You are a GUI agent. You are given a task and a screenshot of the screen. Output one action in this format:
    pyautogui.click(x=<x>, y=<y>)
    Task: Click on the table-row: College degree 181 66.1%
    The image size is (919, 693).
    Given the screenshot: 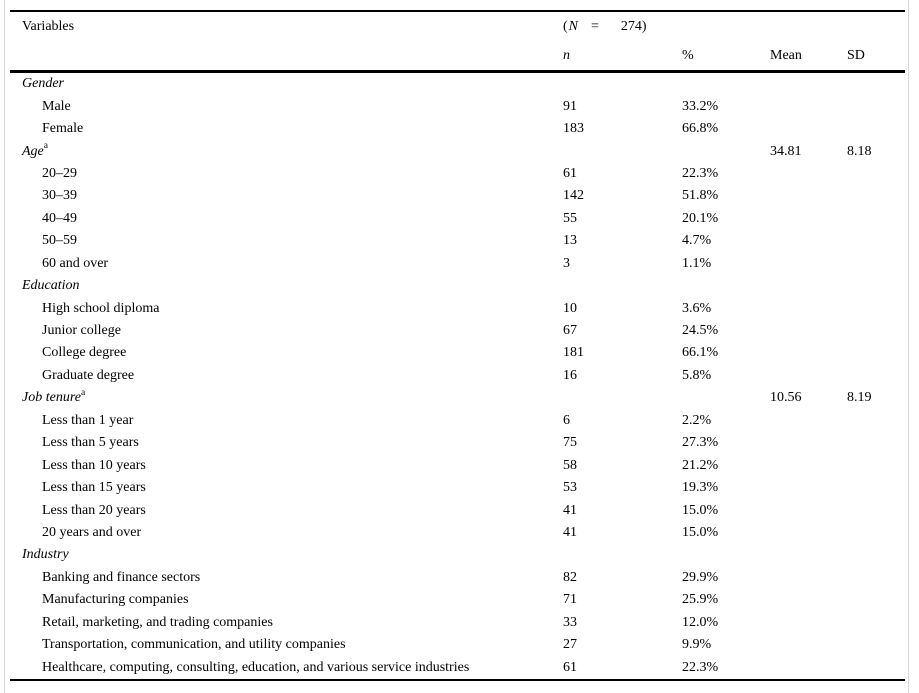 What is the action you would take?
    pyautogui.click(x=457, y=353)
    